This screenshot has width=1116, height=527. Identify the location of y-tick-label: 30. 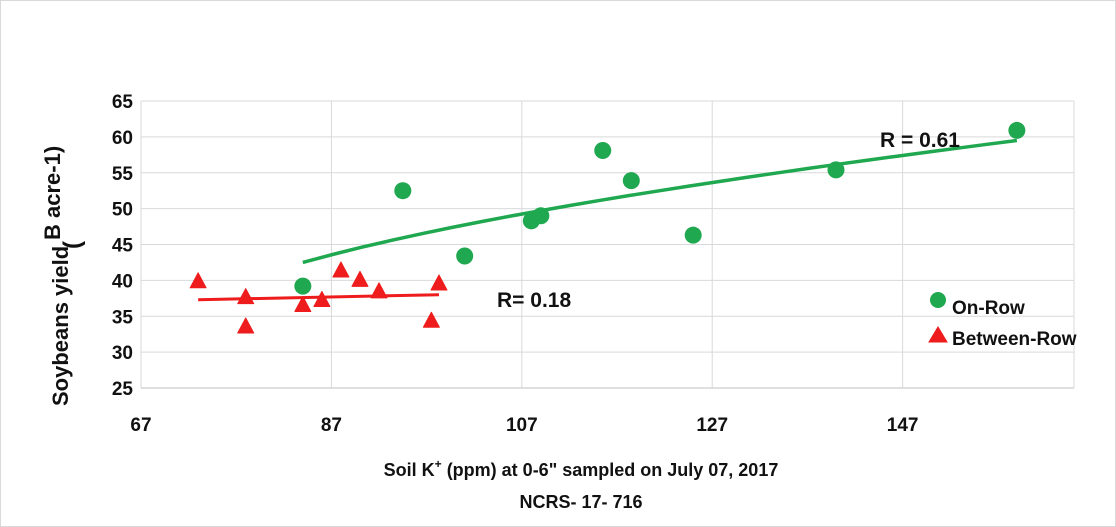
(122, 353).